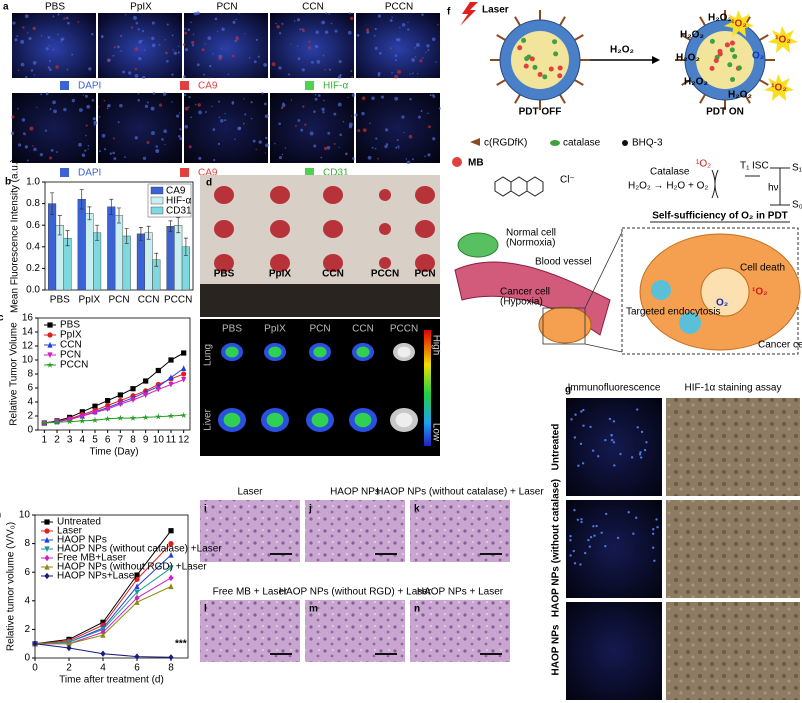 The height and width of the screenshot is (703, 802). Describe the element at coordinates (224, 274) in the screenshot. I see `sample-label: PBS` at that location.